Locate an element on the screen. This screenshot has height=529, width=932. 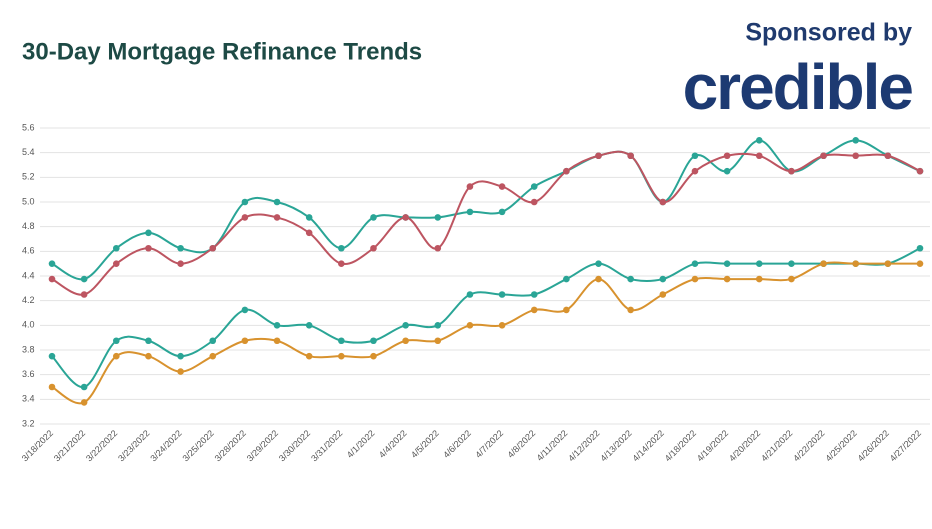
x-tick-label: 3/18/2022 is located at coordinates (37, 445).